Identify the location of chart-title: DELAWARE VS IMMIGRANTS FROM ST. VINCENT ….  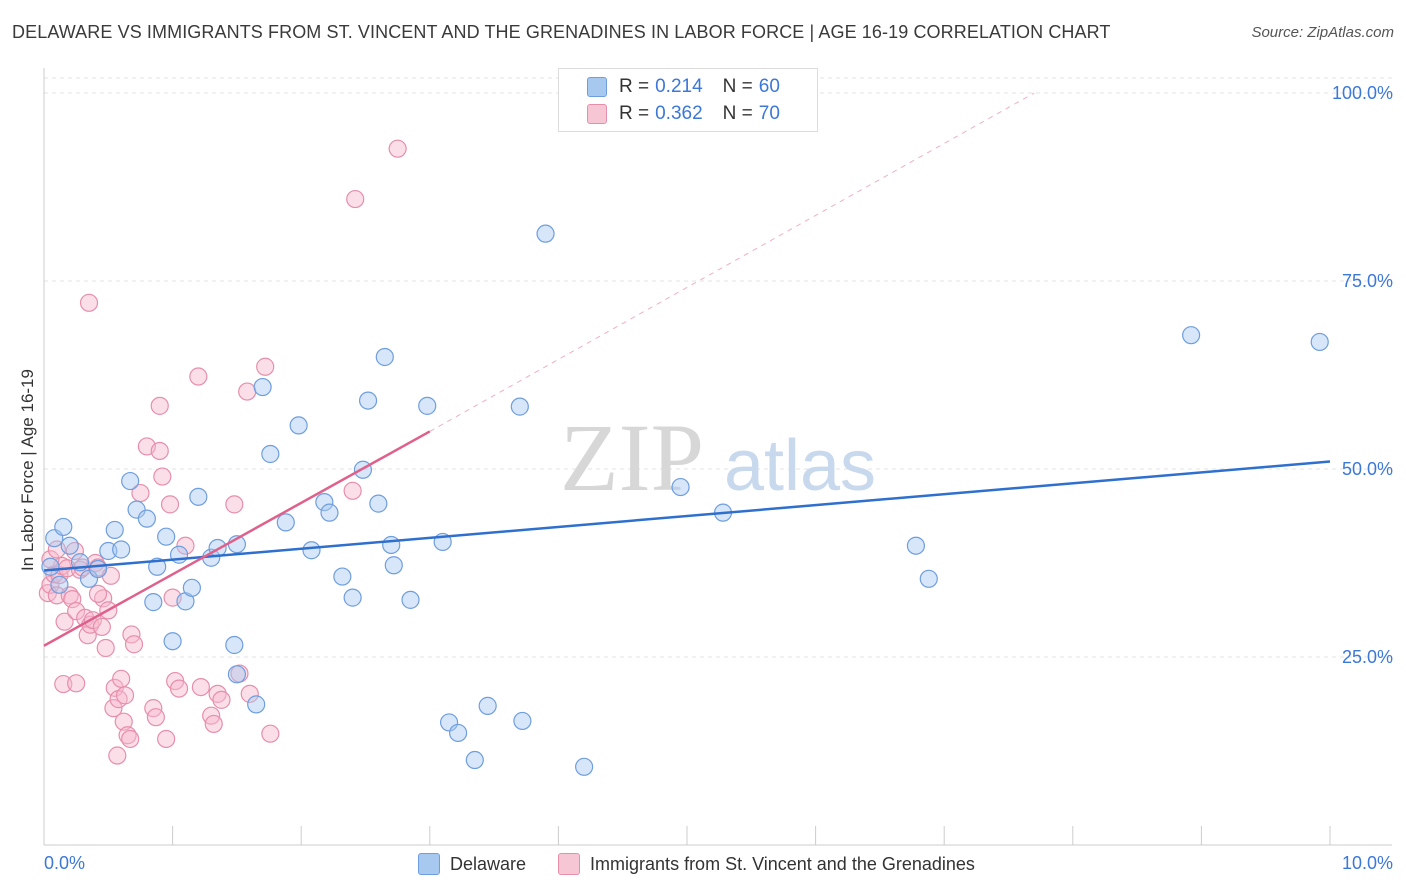
(561, 32).